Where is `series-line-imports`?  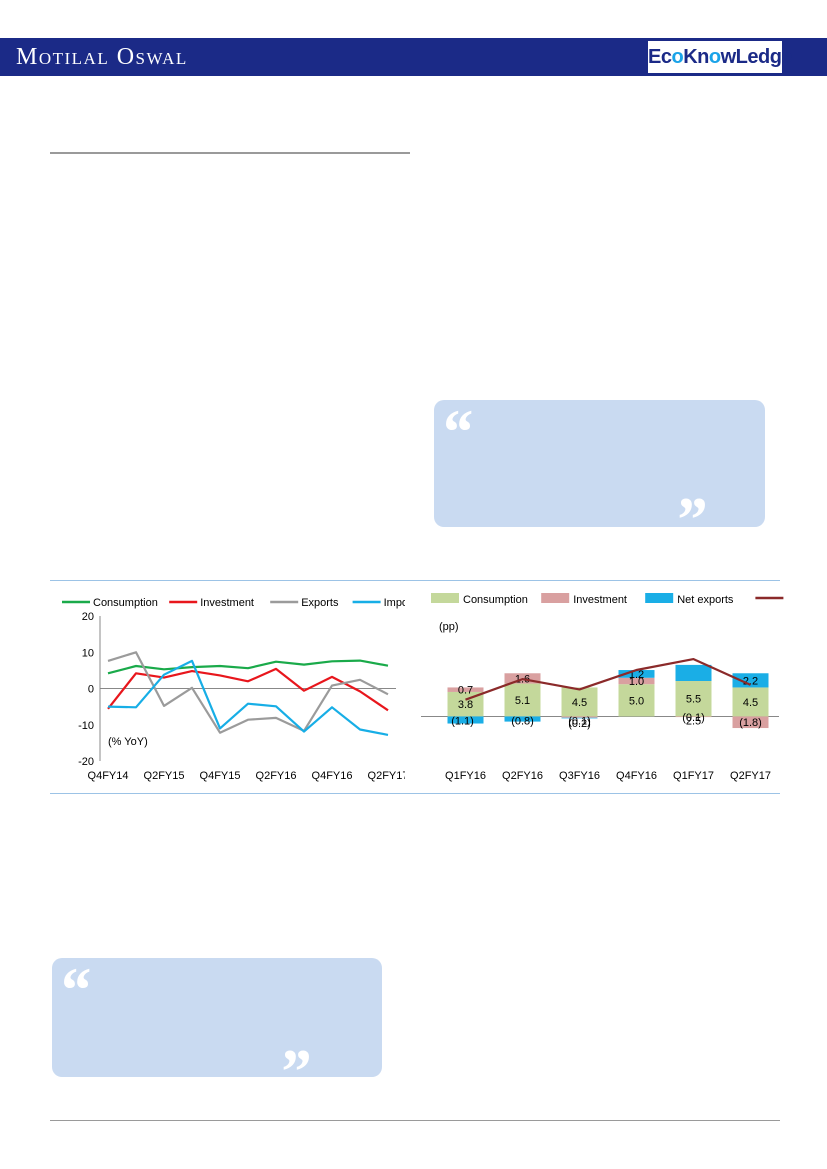 series-line-imports is located at coordinates (248, 697).